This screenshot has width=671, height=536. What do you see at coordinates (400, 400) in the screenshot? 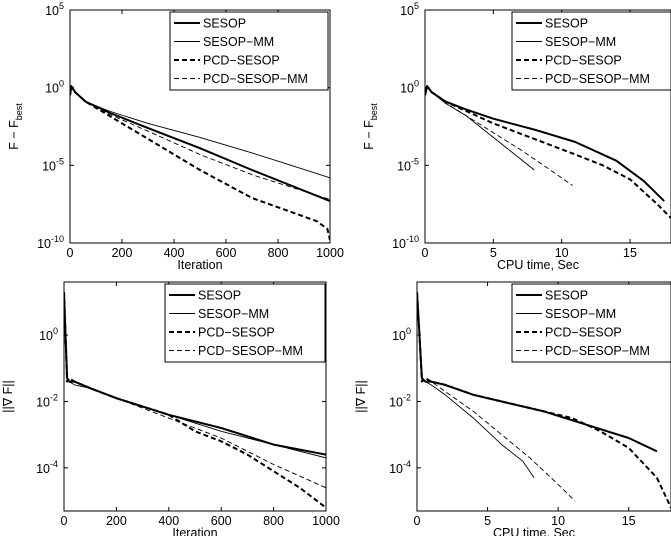
I see `y-tick-label: 10⁻²` at bounding box center [400, 400].